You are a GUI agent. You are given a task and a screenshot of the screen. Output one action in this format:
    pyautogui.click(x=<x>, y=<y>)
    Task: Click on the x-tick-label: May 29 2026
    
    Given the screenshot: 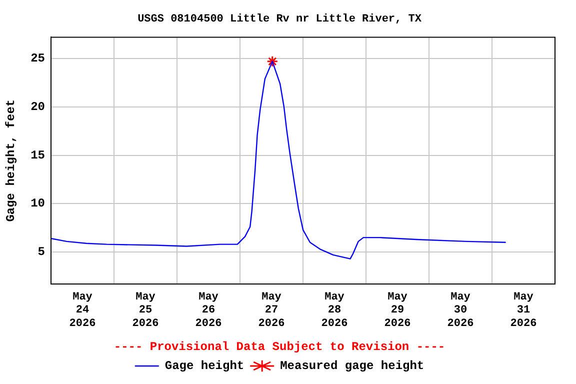 What is the action you would take?
    pyautogui.click(x=397, y=310)
    